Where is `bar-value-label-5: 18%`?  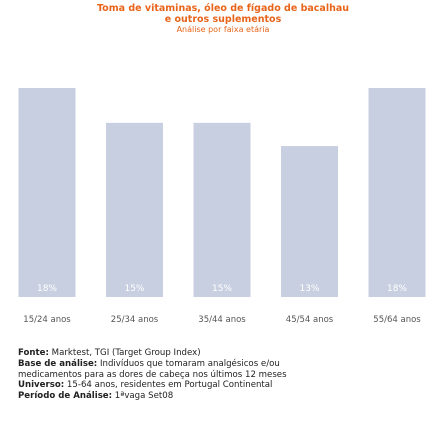
bar-value-label-5: 18% is located at coordinates (397, 289).